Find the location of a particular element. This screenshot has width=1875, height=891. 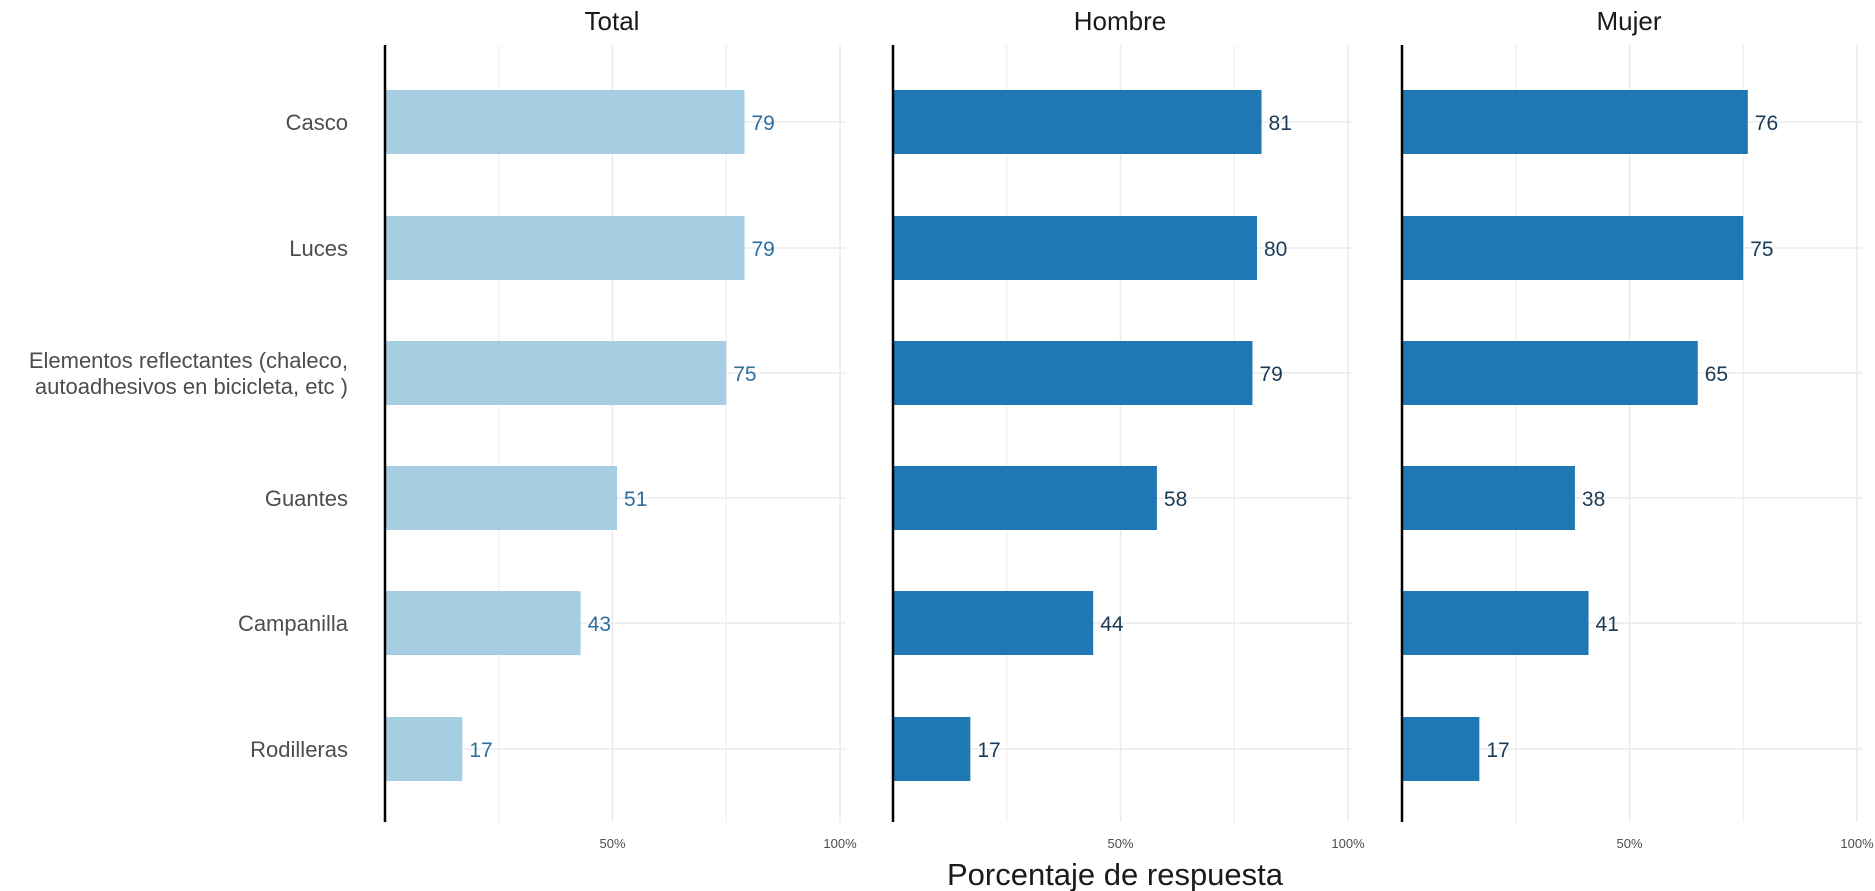

data-label: 43 is located at coordinates (599, 624).